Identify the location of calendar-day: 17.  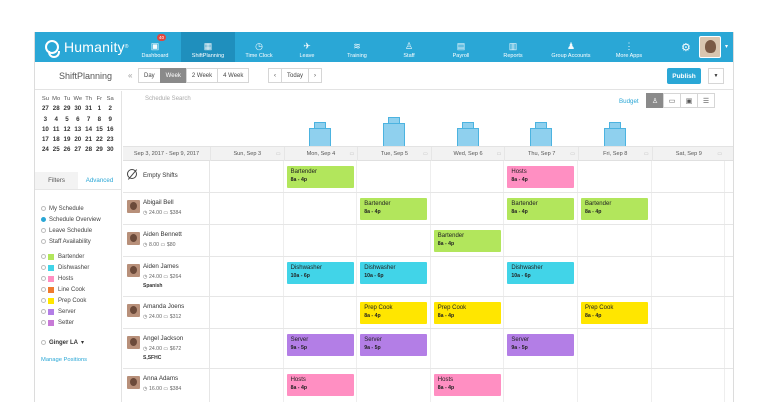
(45, 140).